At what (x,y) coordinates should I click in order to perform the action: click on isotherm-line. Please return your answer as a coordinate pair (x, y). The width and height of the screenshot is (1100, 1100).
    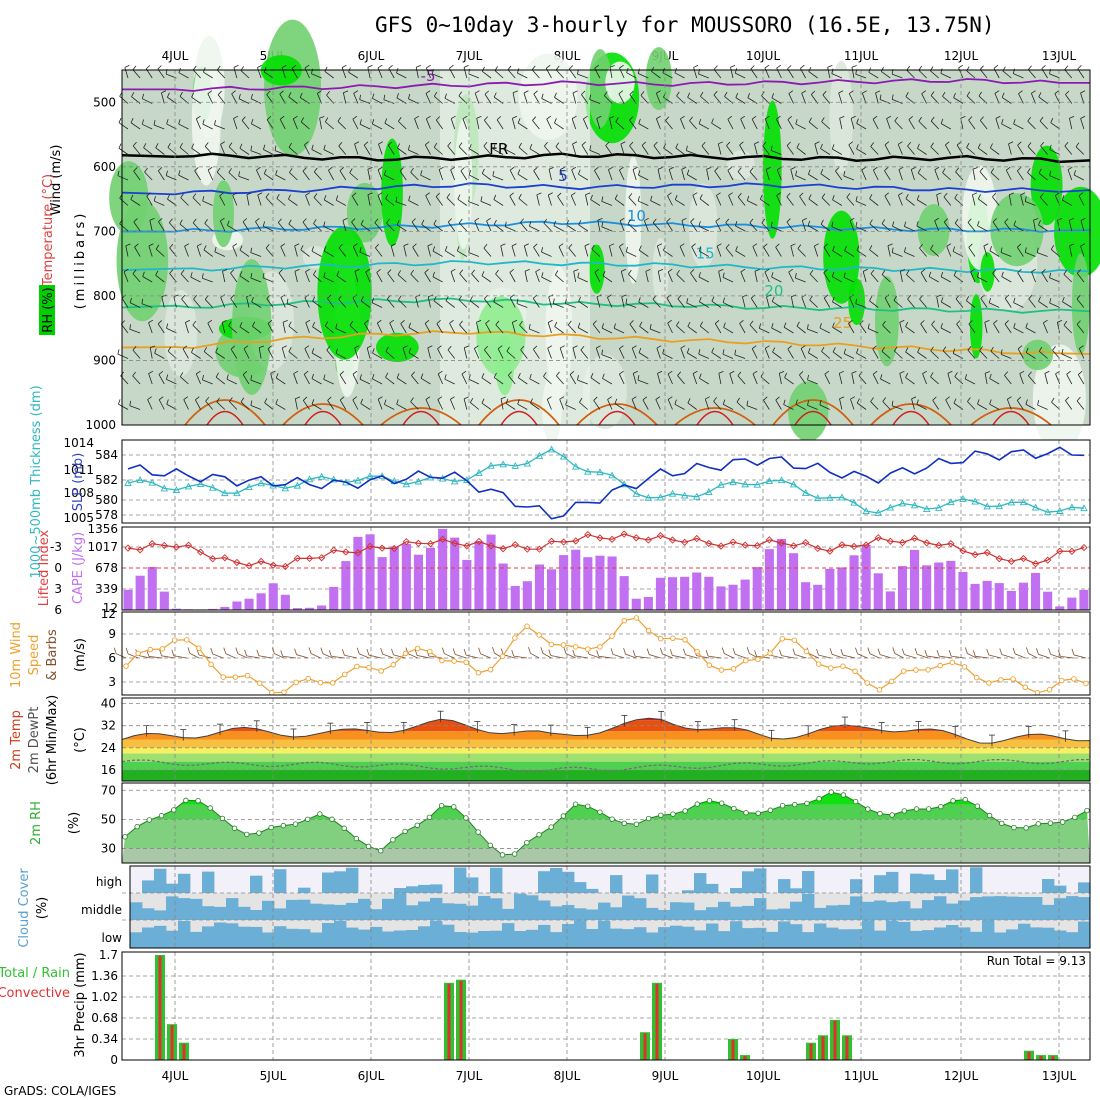
    Looking at the image, I should click on (606, 342).